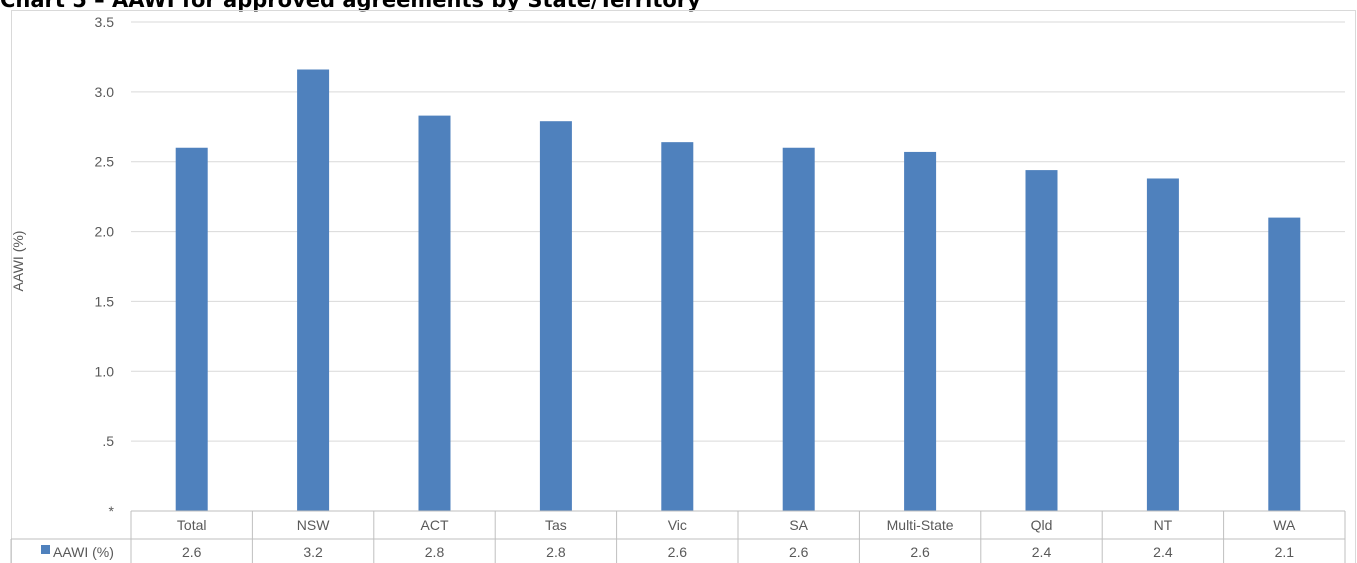 The width and height of the screenshot is (1357, 563). Describe the element at coordinates (45, 549) in the screenshot. I see `legend-key` at that location.